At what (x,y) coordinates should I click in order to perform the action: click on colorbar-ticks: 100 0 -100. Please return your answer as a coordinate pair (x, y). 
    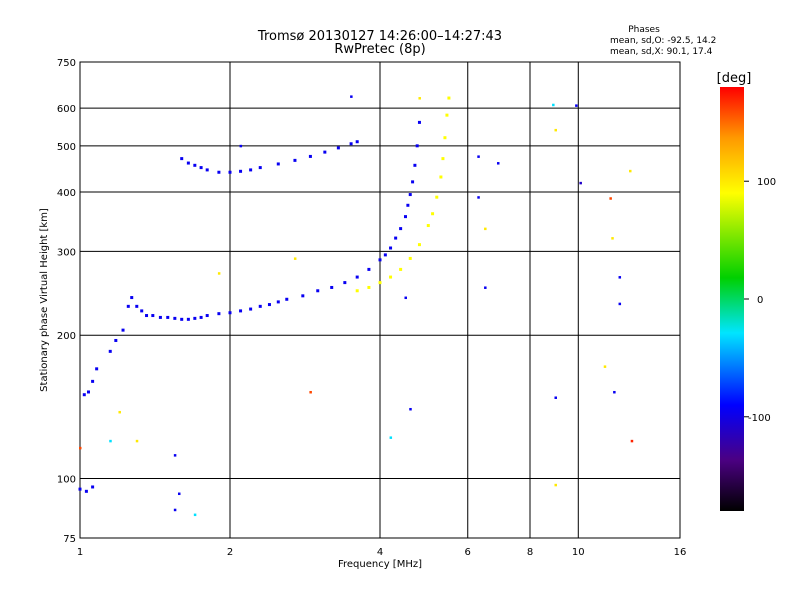
    Looking at the image, I should click on (760, 300).